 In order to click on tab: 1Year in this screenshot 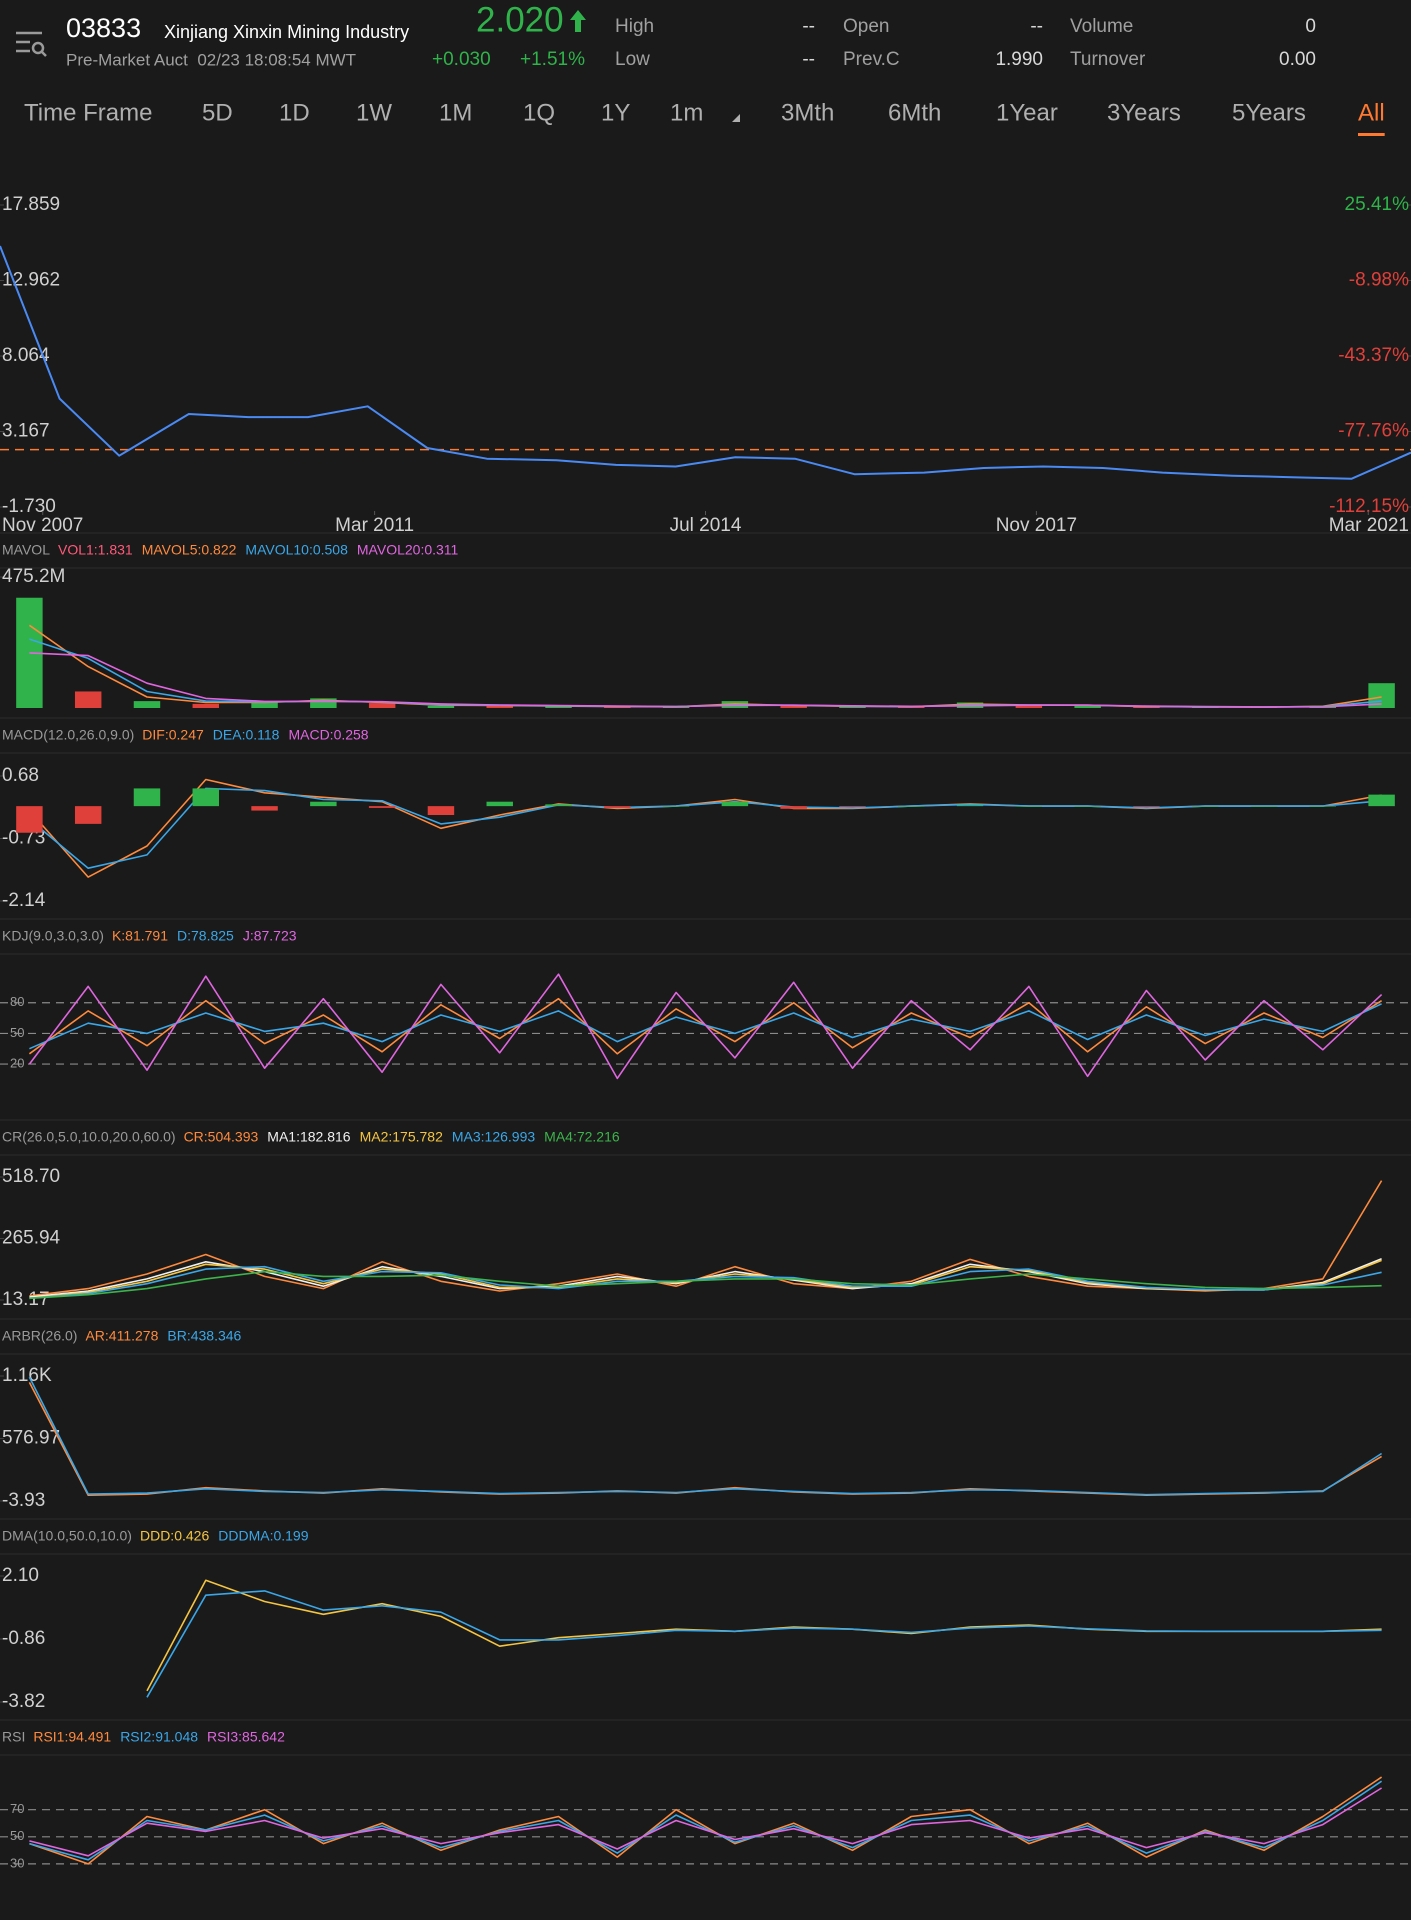, I will do `click(1027, 112)`.